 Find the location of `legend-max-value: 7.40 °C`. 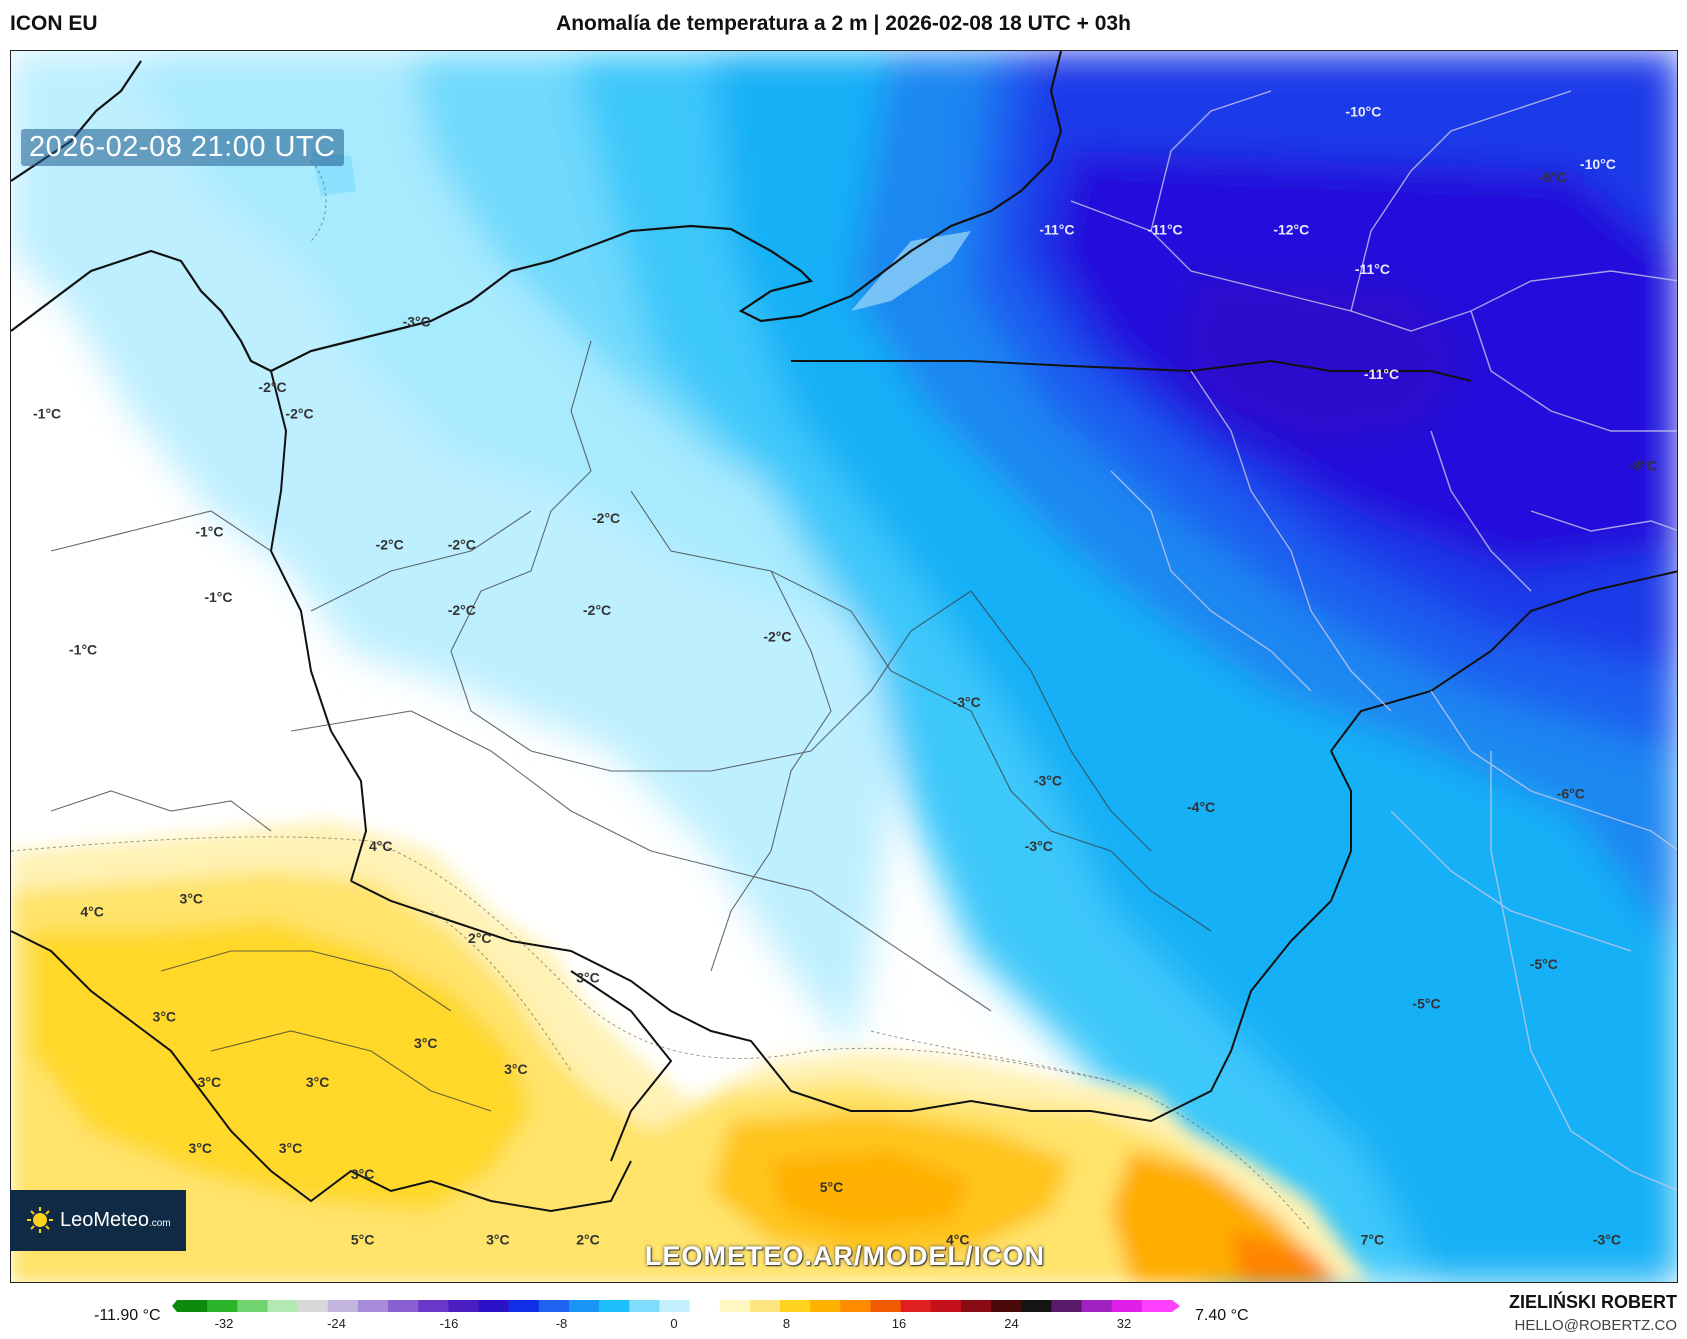

legend-max-value: 7.40 °C is located at coordinates (1222, 1315).